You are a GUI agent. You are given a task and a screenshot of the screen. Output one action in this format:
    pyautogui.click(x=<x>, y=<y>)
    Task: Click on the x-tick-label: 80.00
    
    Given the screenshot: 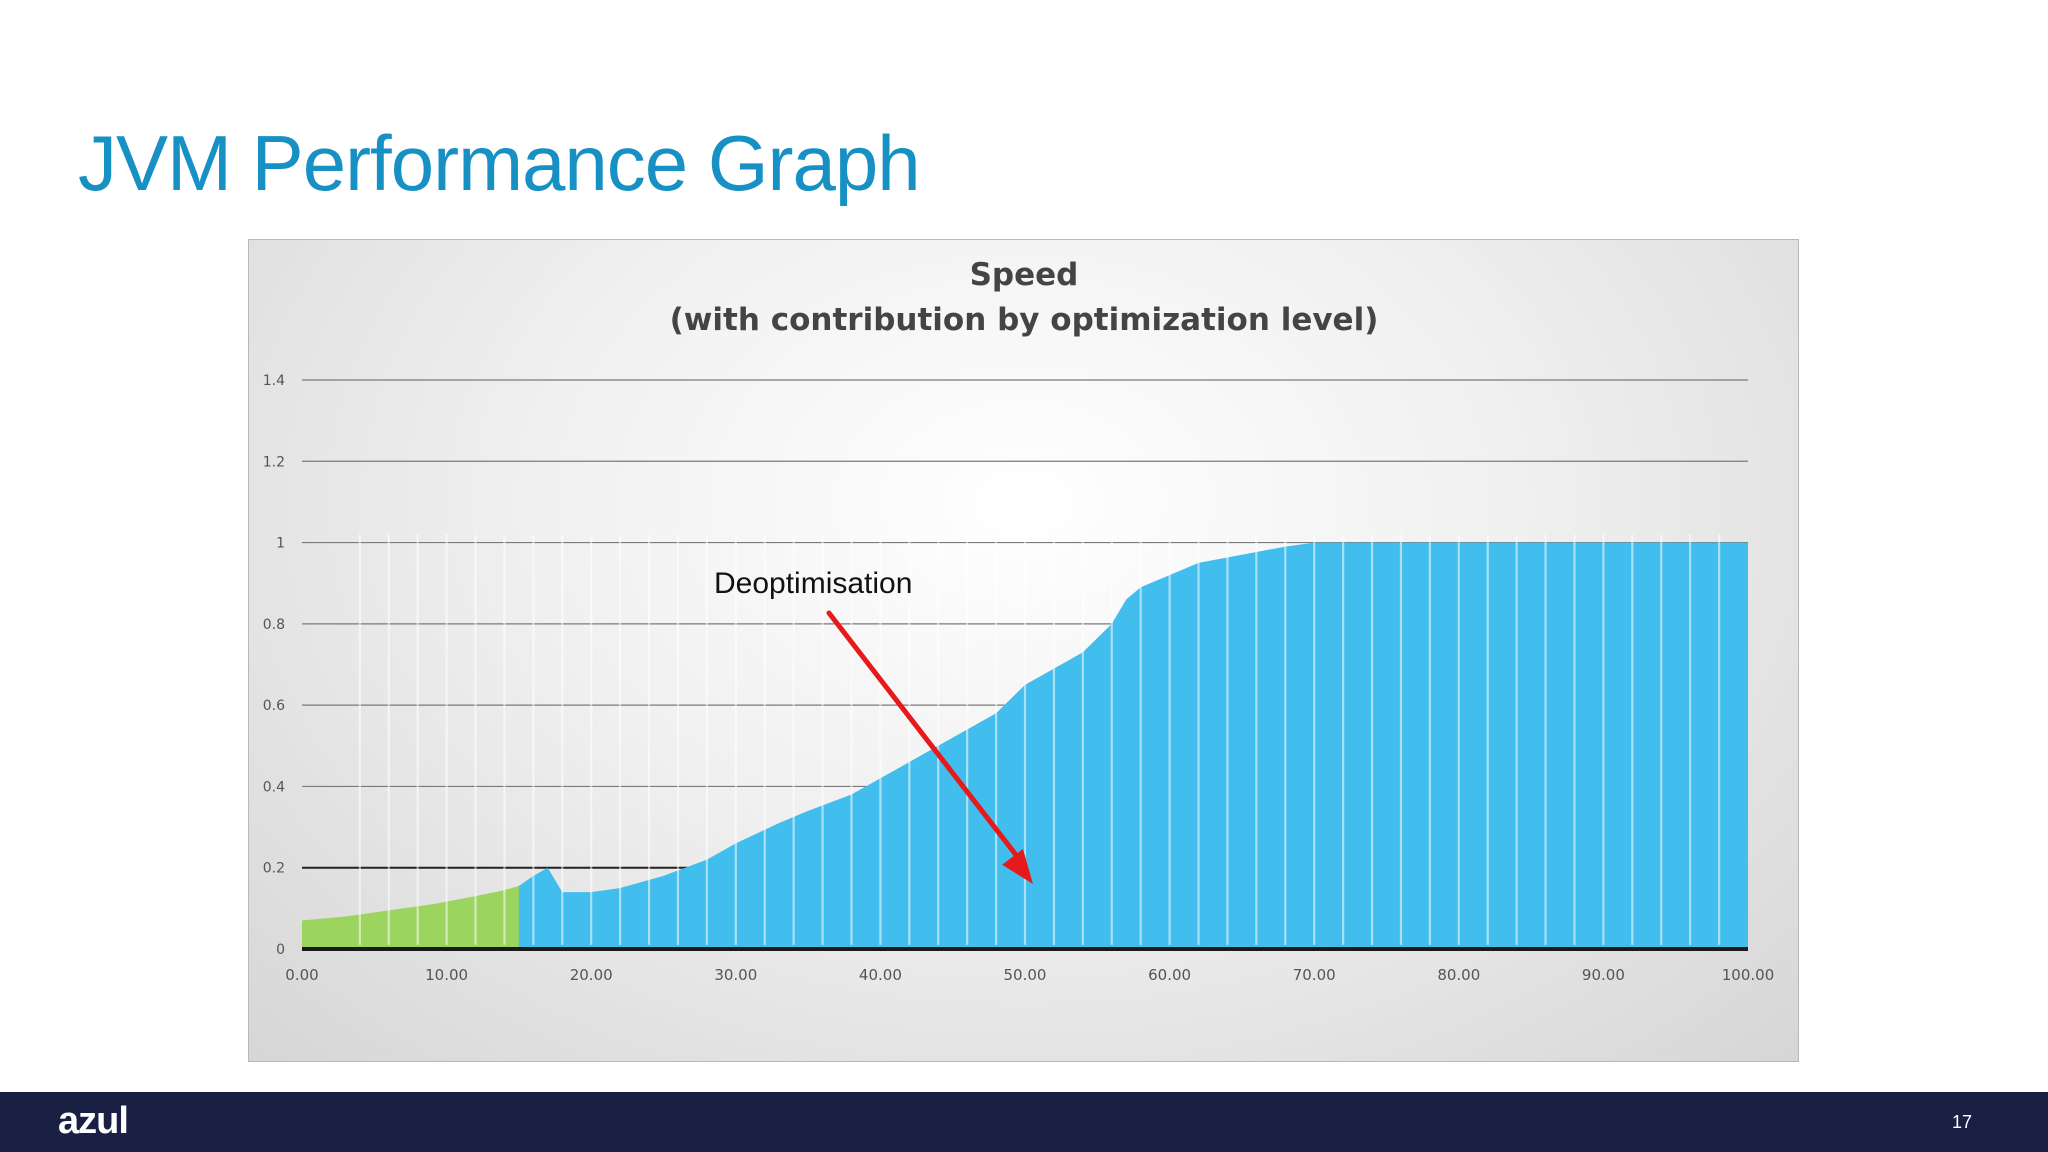 What is the action you would take?
    pyautogui.click(x=1458, y=975)
    